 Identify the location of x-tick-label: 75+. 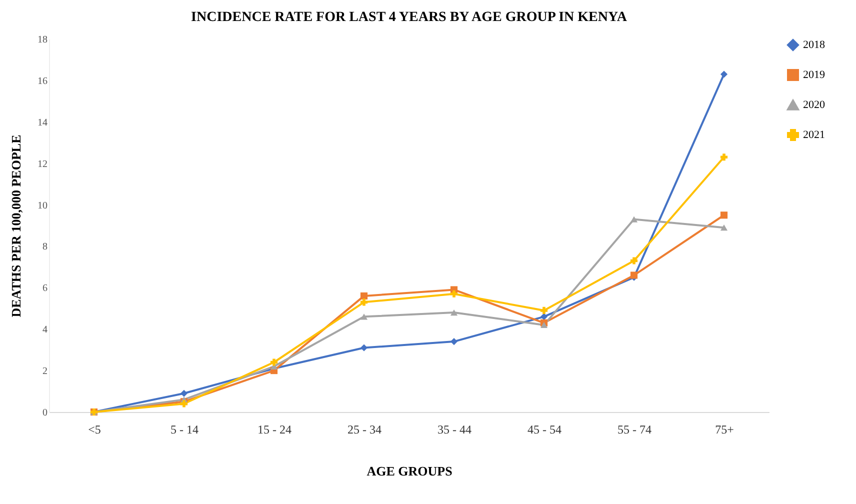
(724, 429).